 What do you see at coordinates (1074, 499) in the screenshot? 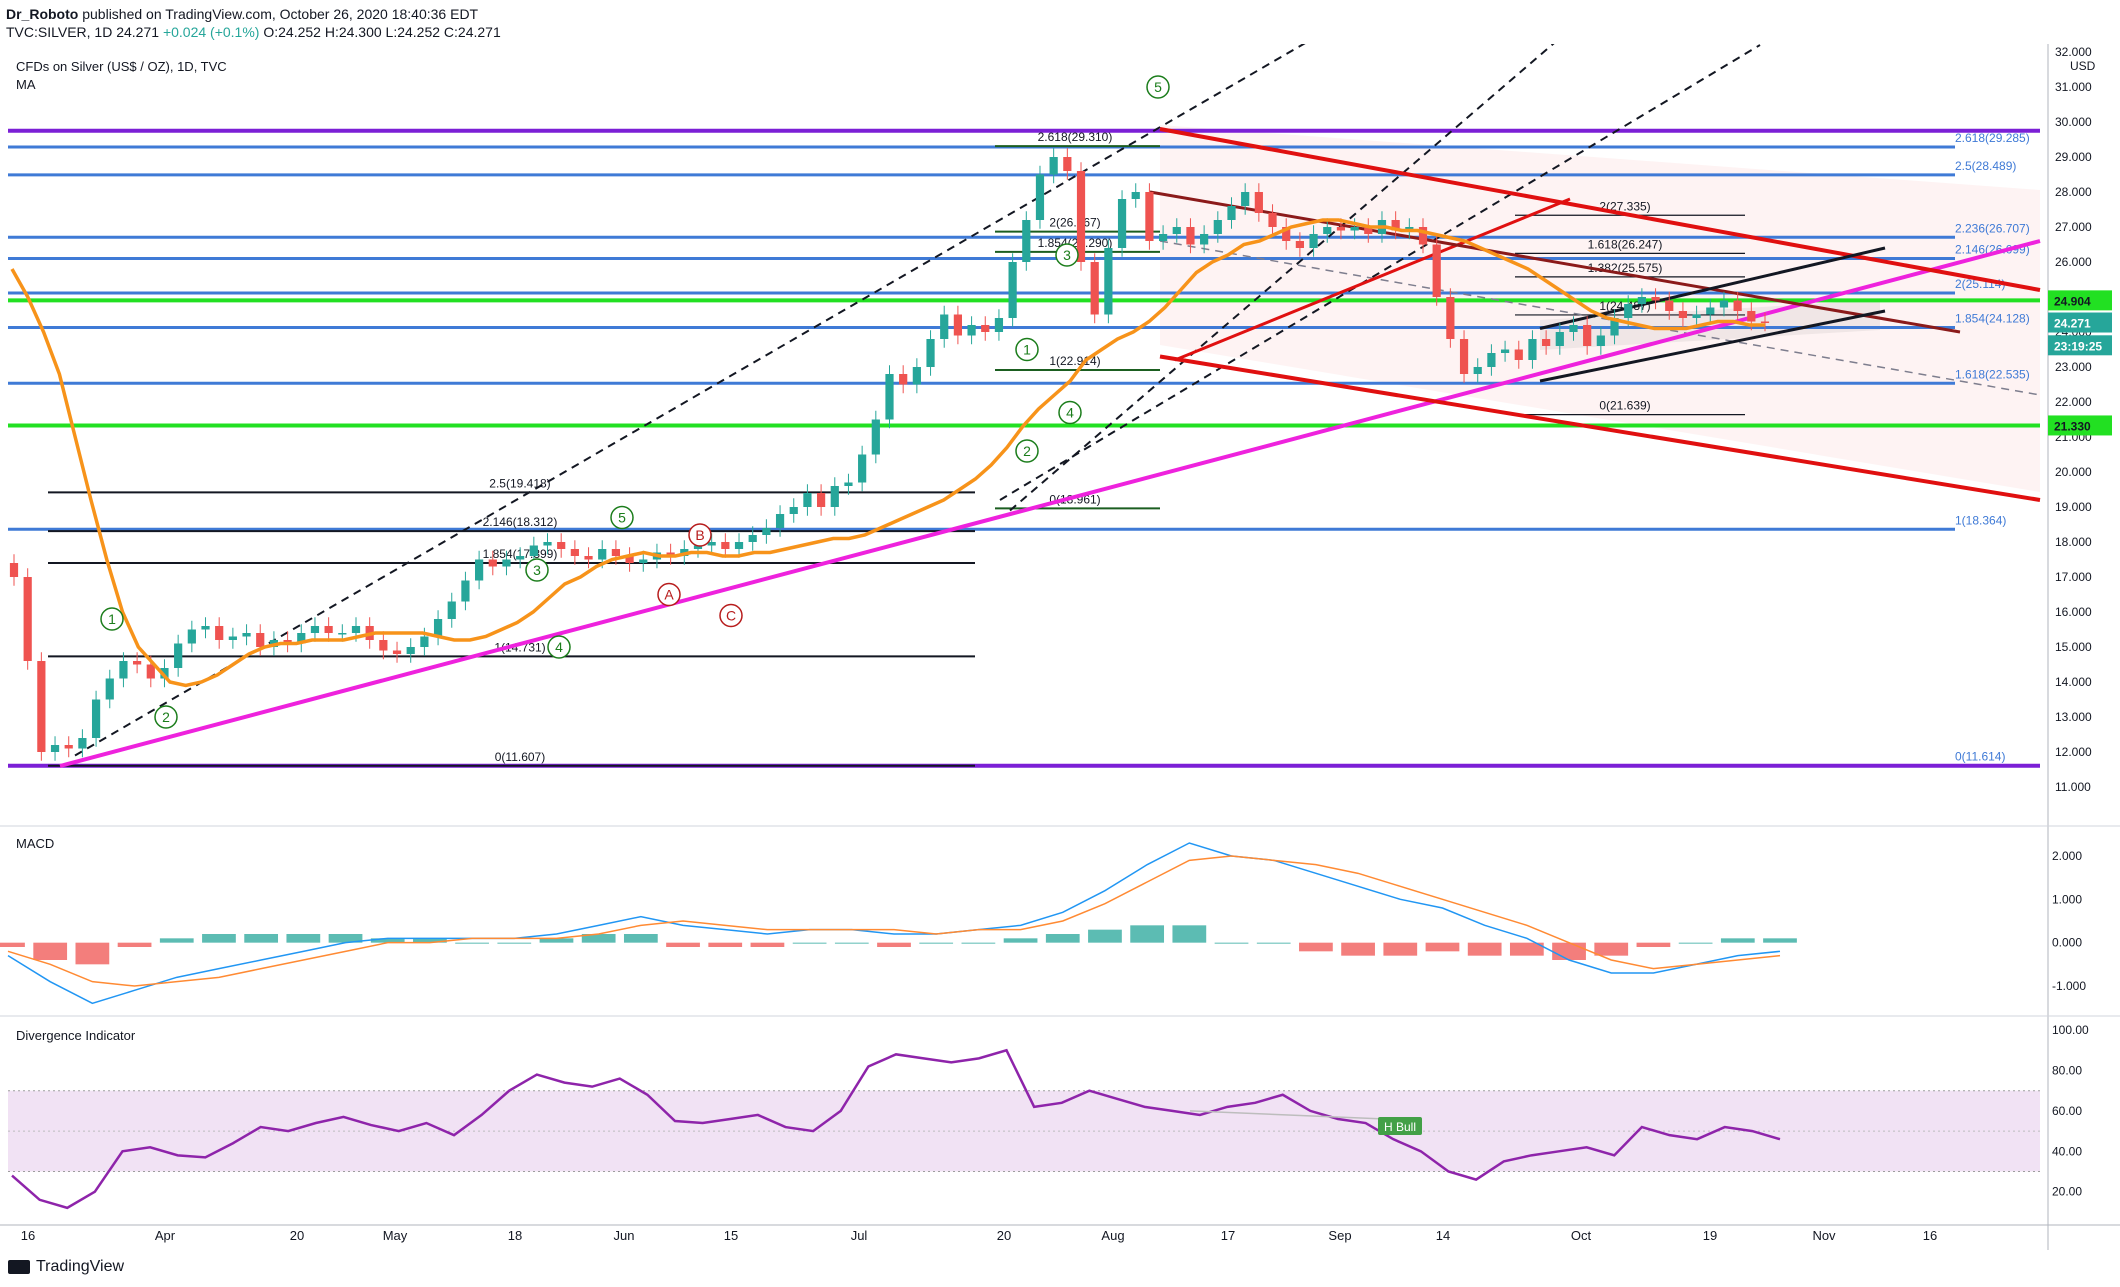
I see `fib-mid-label: 0(18.961)` at bounding box center [1074, 499].